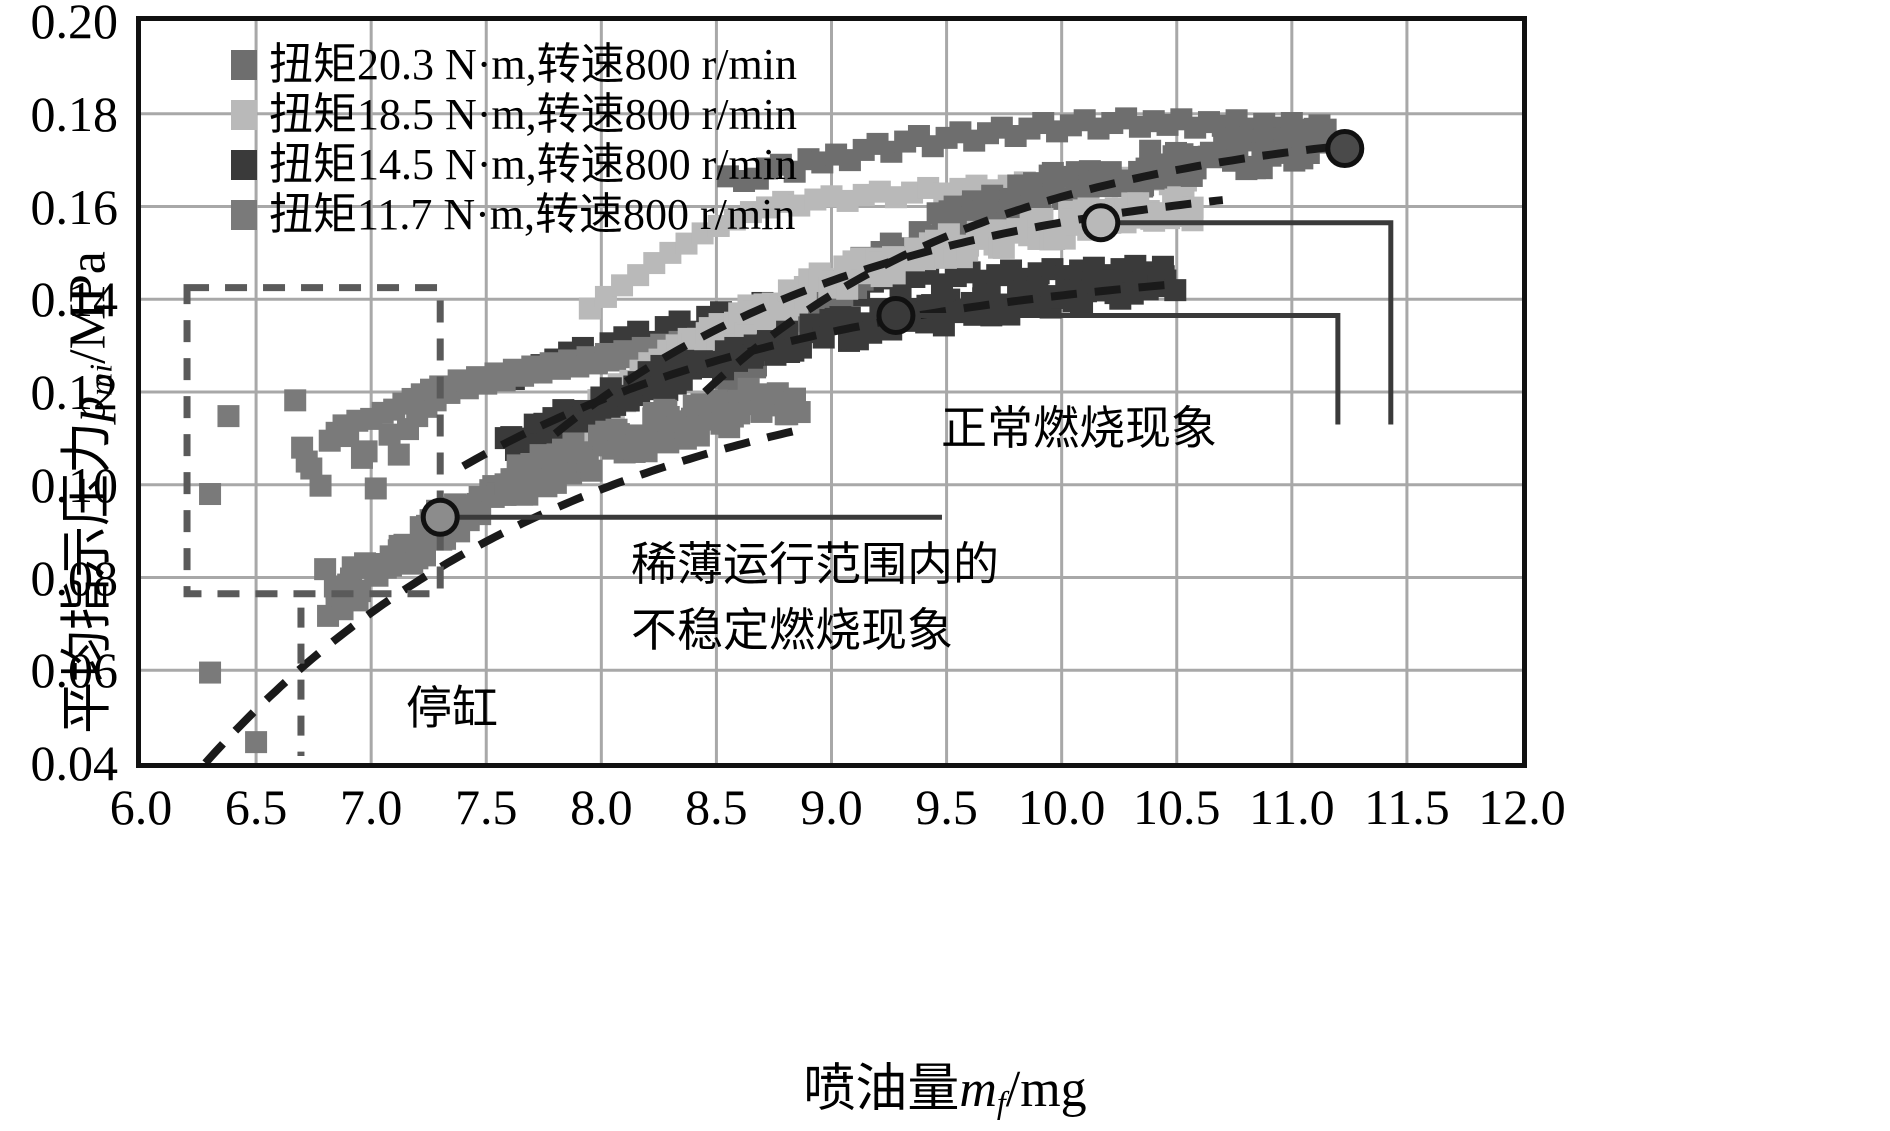  Describe the element at coordinates (74, 299) in the screenshot. I see `y-tick-0-14: 0.14` at that location.